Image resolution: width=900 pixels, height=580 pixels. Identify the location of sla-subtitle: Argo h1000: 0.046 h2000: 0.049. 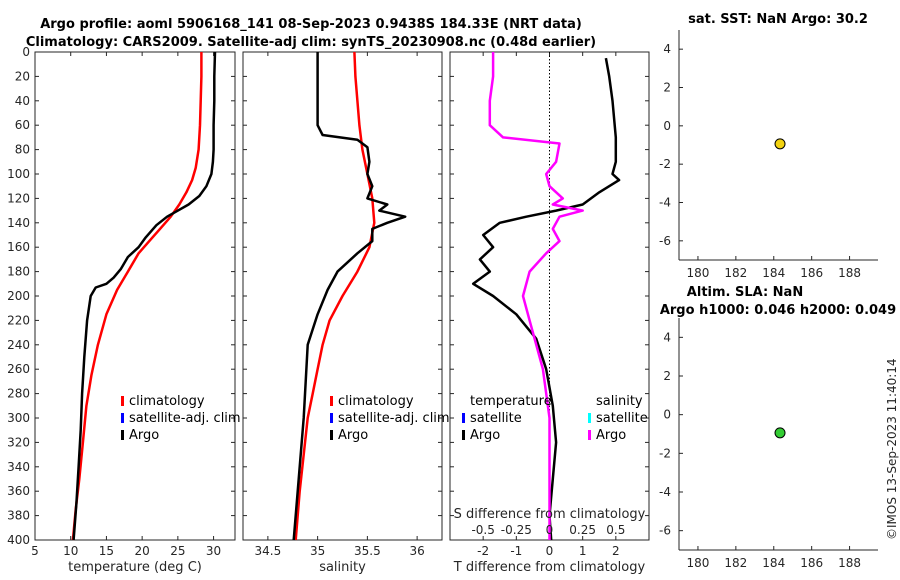
(778, 310).